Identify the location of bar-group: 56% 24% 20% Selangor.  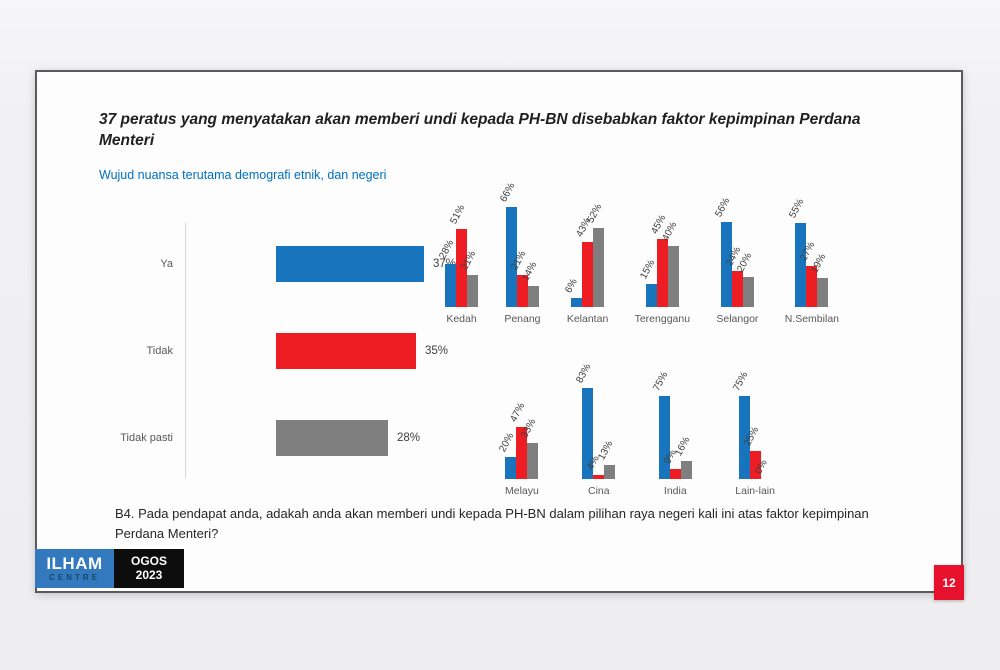
(736, 245).